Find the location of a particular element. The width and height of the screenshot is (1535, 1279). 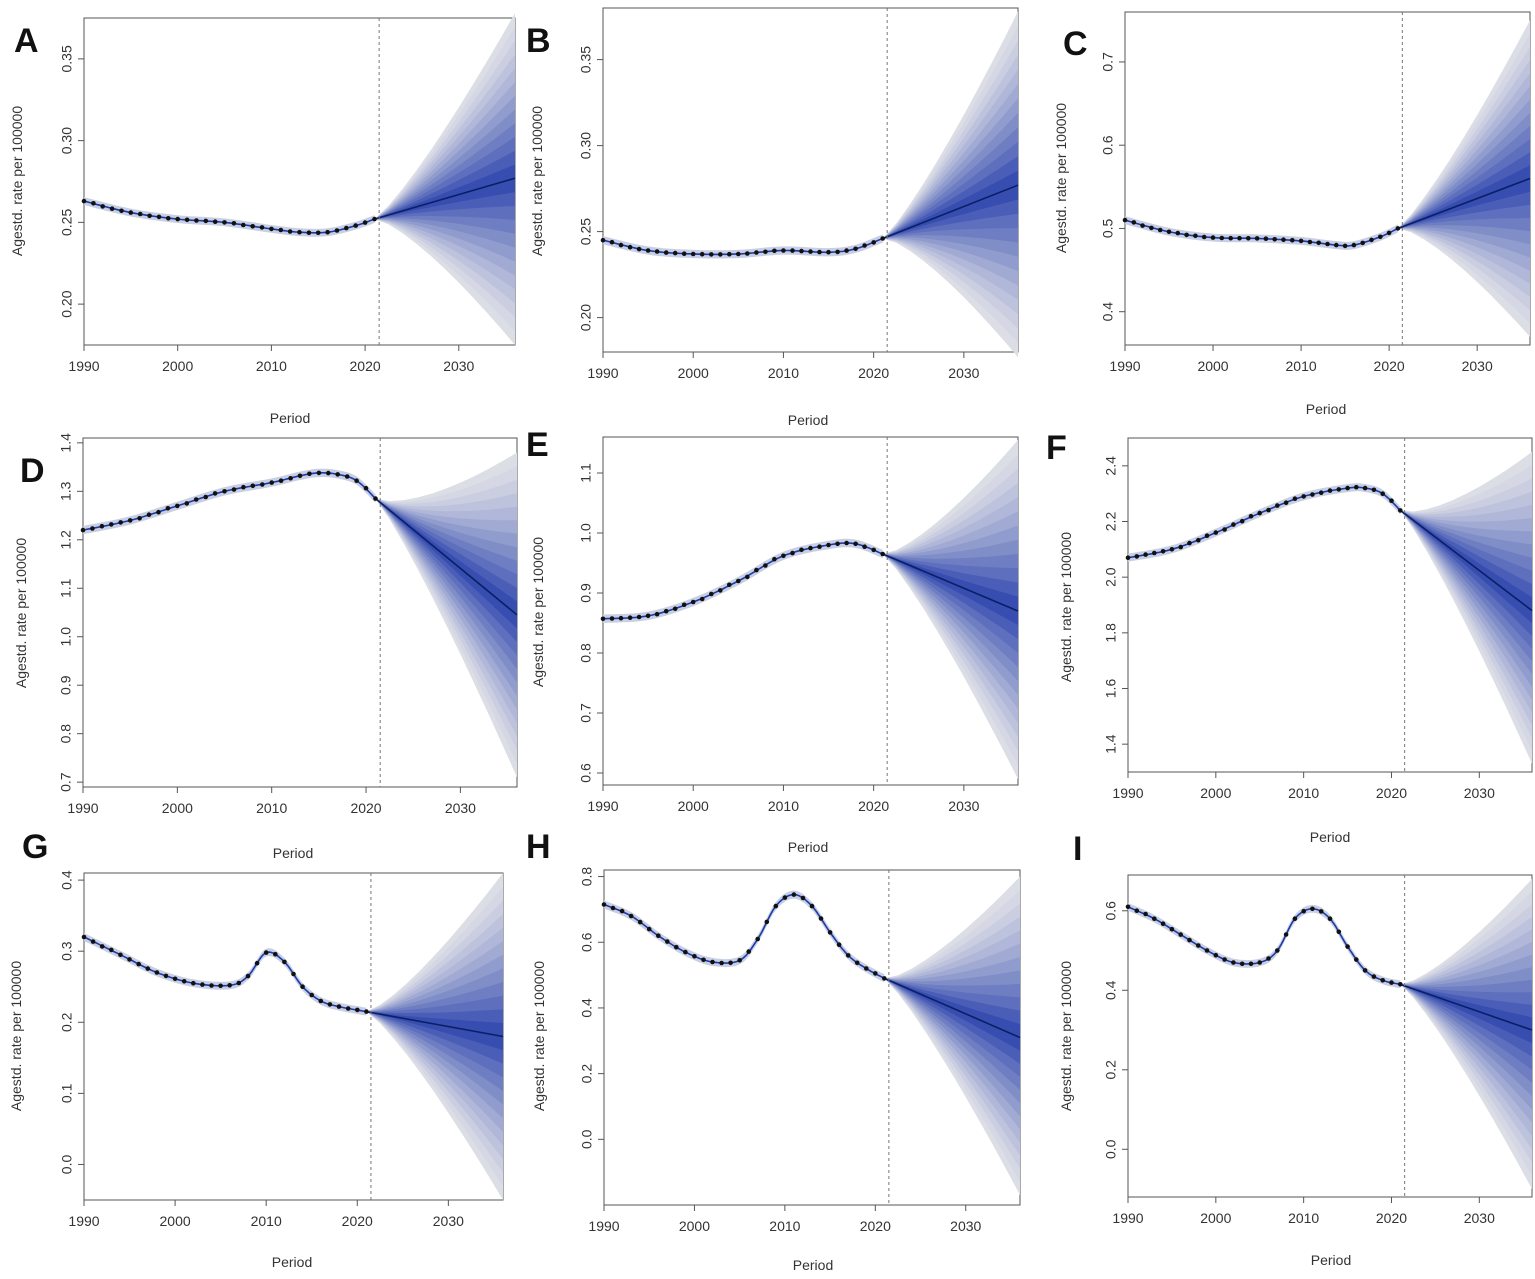

panel-letter: H is located at coordinates (538, 847).